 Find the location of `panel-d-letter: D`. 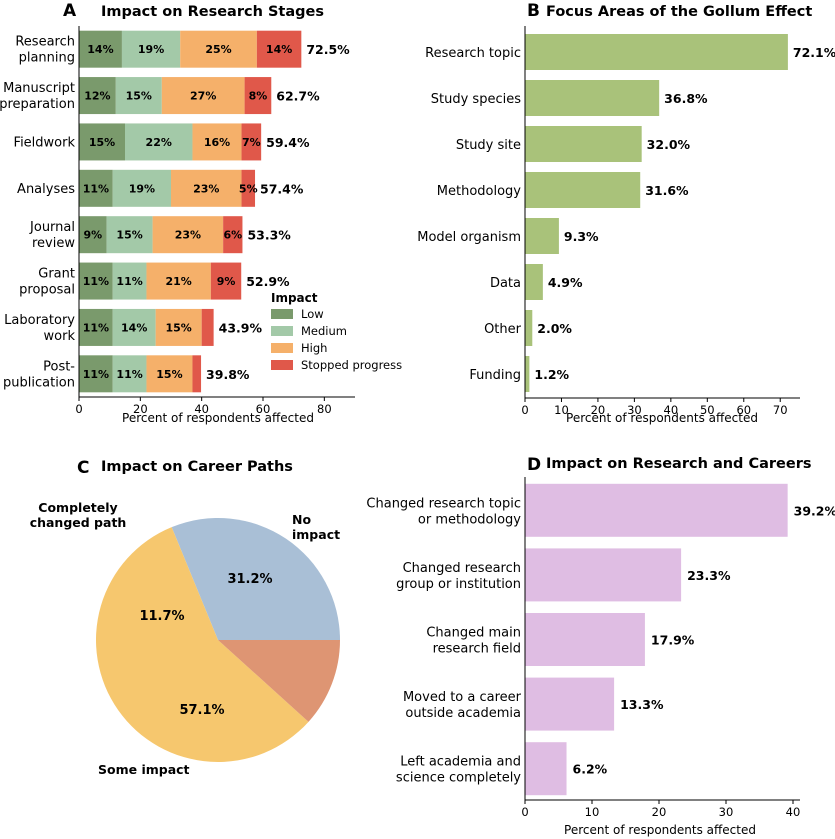

panel-d-letter: D is located at coordinates (534, 465).